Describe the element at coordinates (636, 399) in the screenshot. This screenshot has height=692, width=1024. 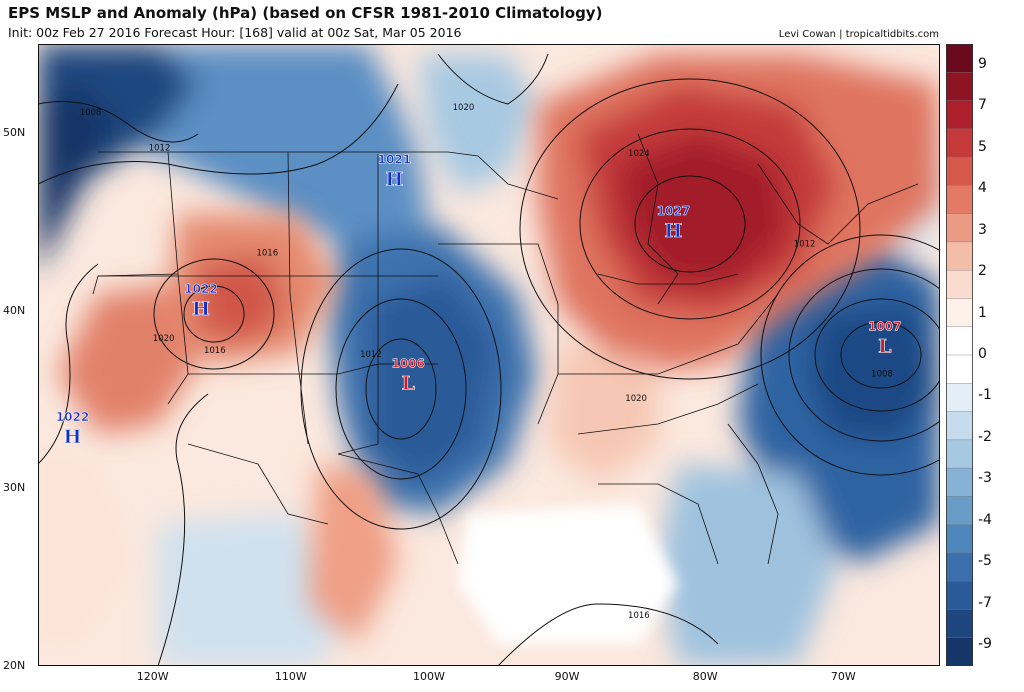
I see `isobar-label-8: 1020` at that location.